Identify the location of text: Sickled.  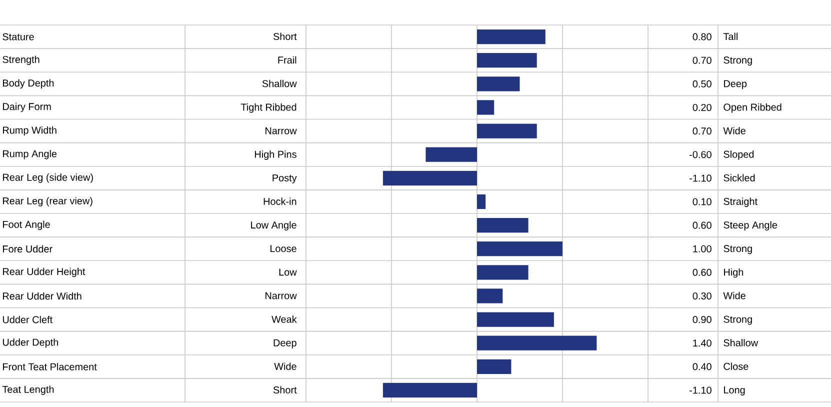
(739, 178).